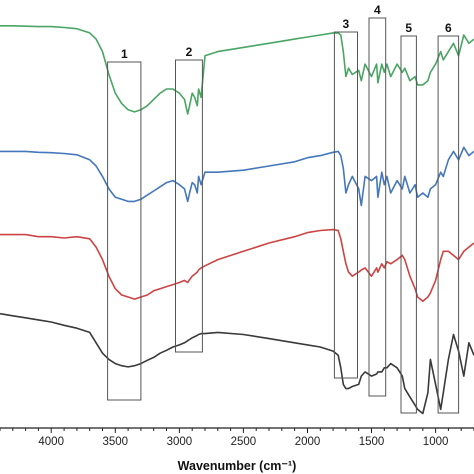 This screenshot has width=474, height=474. I want to click on highlight-box-label-3: 3, so click(346, 24).